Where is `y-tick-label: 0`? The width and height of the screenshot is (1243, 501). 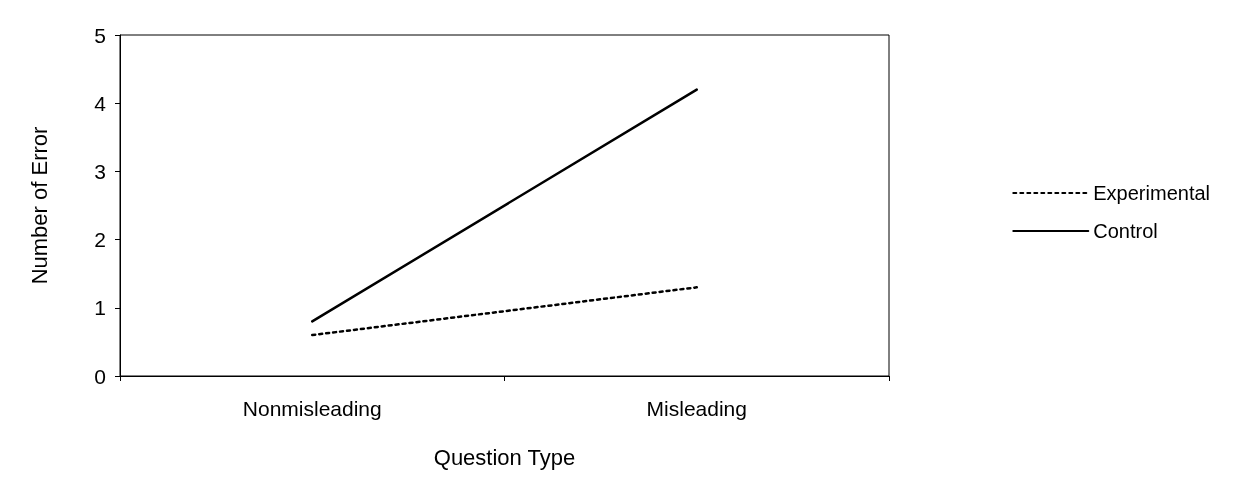
y-tick-label: 0 is located at coordinates (100, 376).